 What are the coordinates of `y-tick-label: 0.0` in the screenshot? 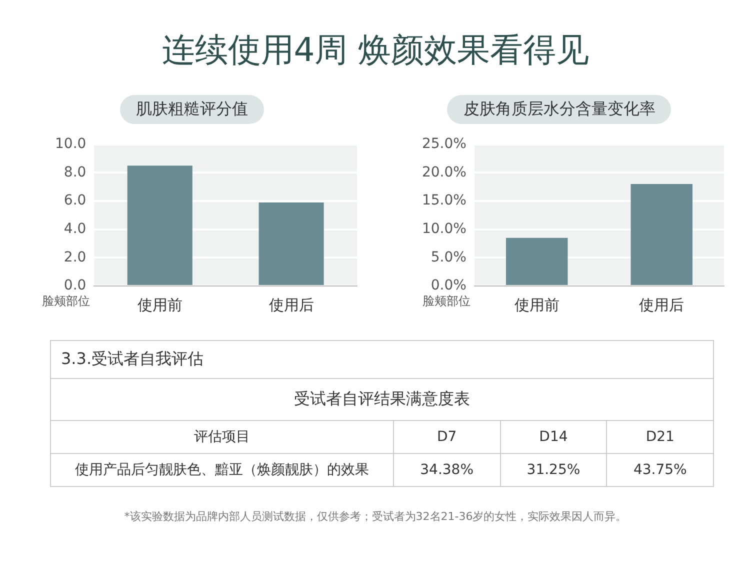 It's located at (75, 286).